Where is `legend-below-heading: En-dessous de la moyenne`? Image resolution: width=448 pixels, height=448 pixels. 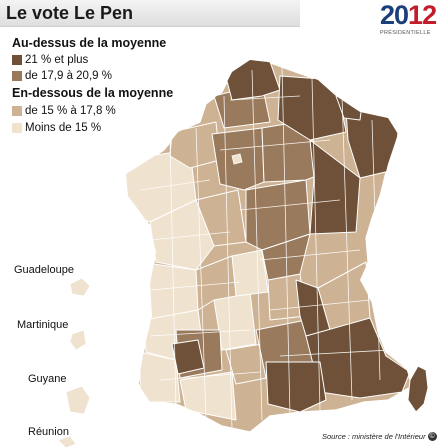 legend-below-heading: En-dessous de la moyenne is located at coordinates (93, 93).